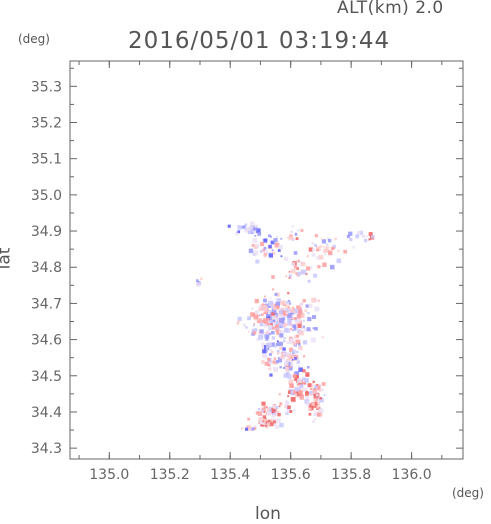 This screenshot has height=524, width=491. What do you see at coordinates (468, 493) in the screenshot?
I see `x-axis-unit: (deg)` at bounding box center [468, 493].